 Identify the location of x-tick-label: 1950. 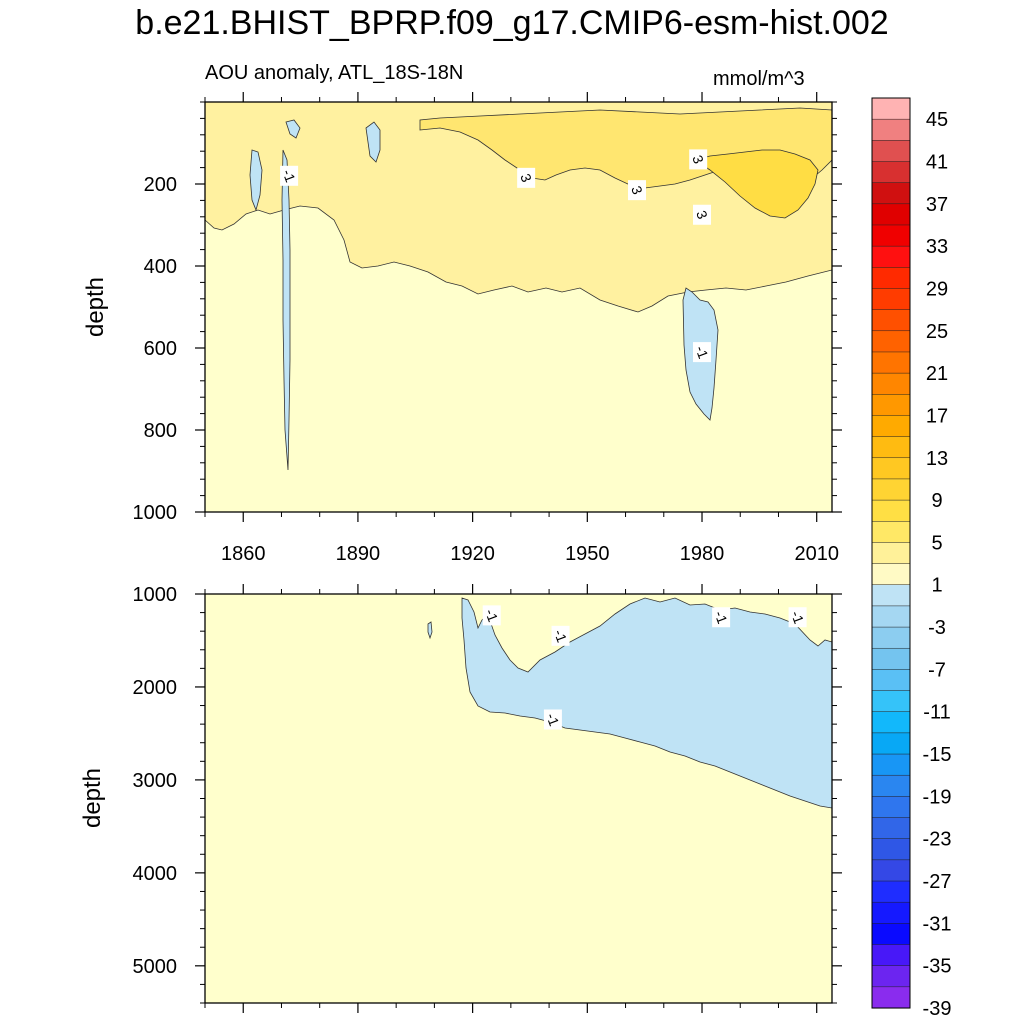
(587, 554).